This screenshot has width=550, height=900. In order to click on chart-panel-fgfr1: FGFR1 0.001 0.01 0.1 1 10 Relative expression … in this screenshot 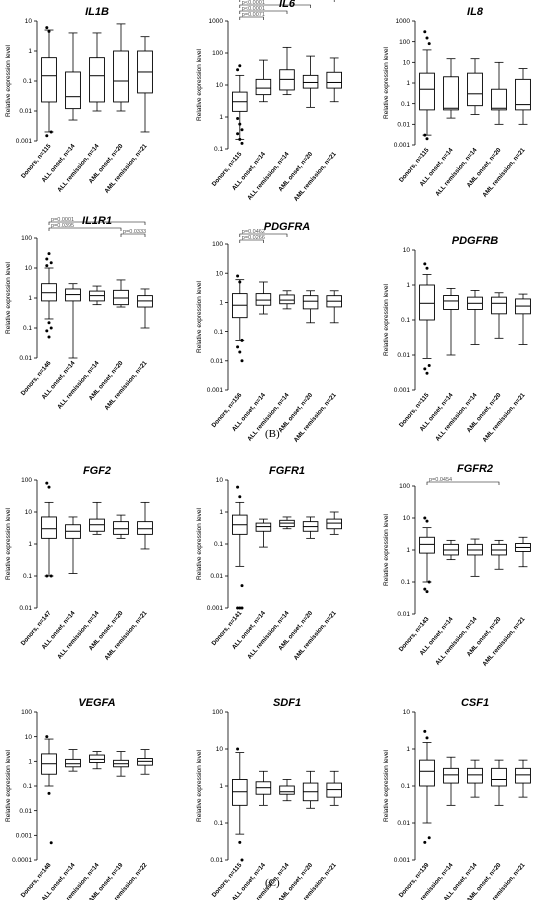, I will do `click(269, 563)`.